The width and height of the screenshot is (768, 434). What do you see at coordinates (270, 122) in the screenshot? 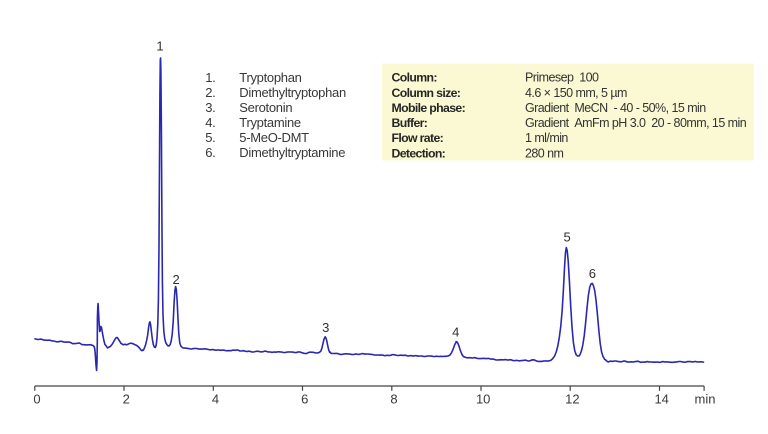
I see `svg-text: Tryptamine` at bounding box center [270, 122].